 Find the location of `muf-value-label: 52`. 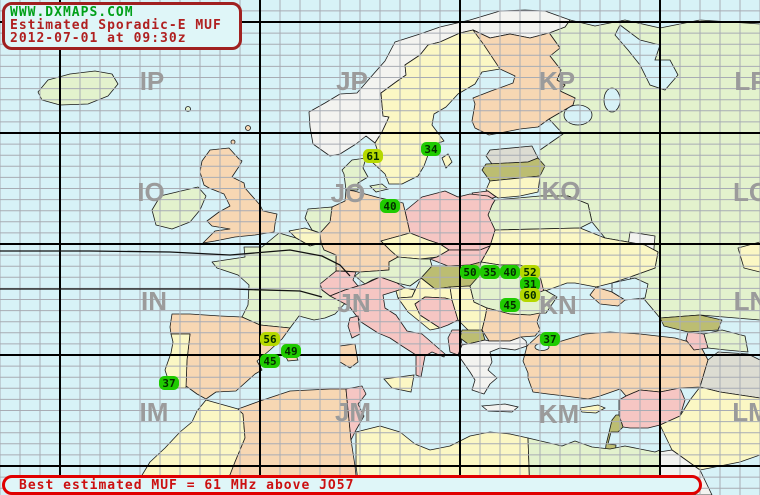

muf-value-label: 52 is located at coordinates (530, 272).